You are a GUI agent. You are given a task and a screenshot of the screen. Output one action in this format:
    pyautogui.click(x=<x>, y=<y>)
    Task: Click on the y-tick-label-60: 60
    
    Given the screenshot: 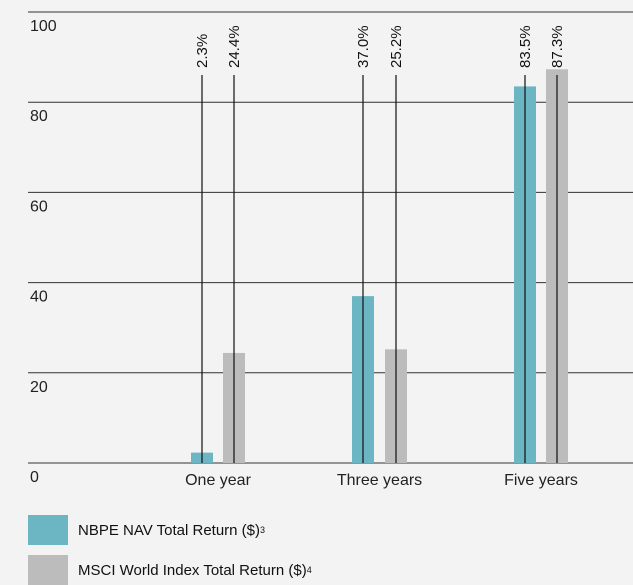 What is the action you would take?
    pyautogui.click(x=39, y=206)
    